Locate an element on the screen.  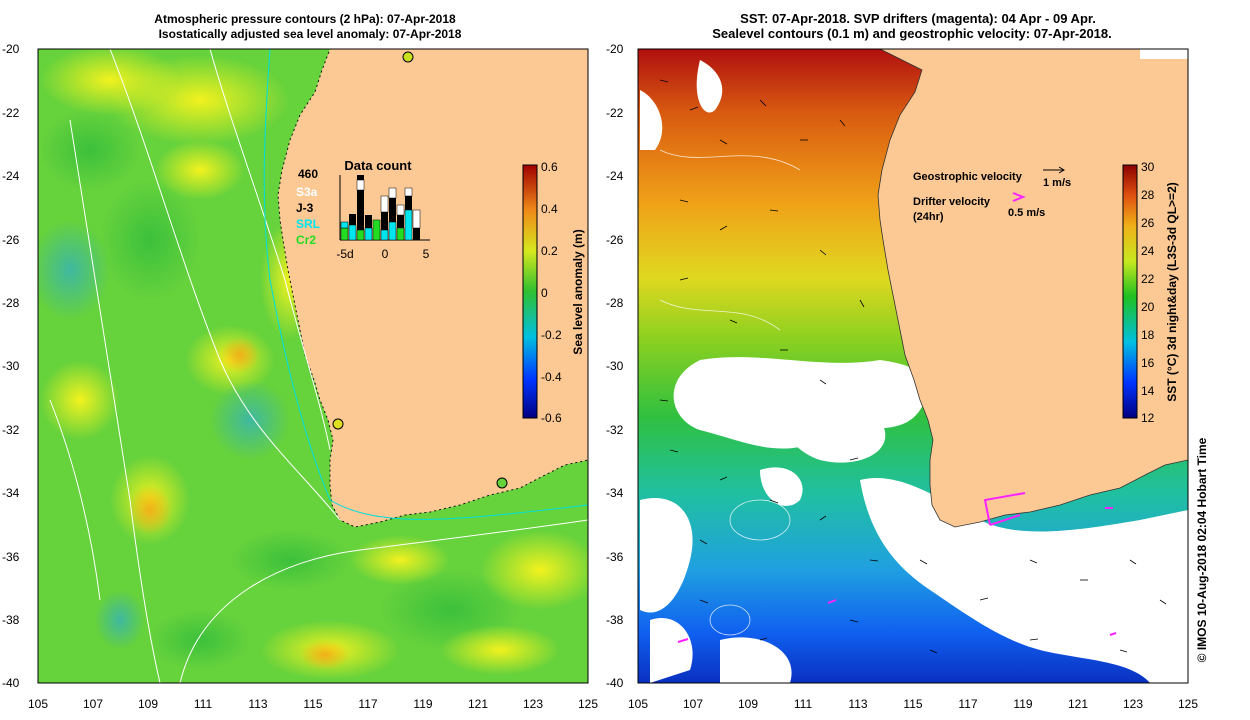
cbar-tick: 26 is located at coordinates (1148, 223).